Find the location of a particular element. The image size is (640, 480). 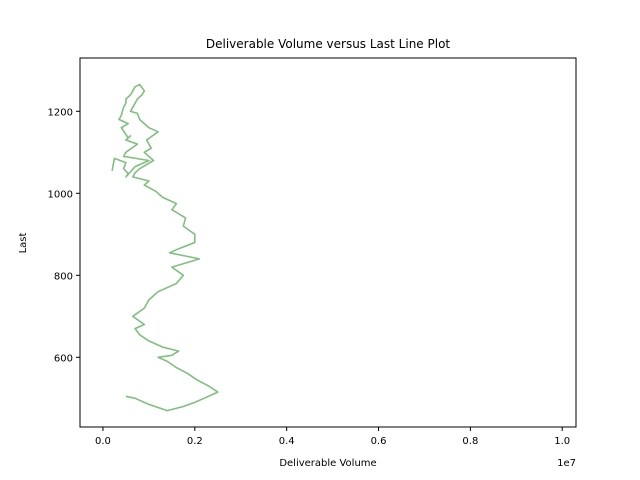

x-tick-label: 0.6 is located at coordinates (379, 441).